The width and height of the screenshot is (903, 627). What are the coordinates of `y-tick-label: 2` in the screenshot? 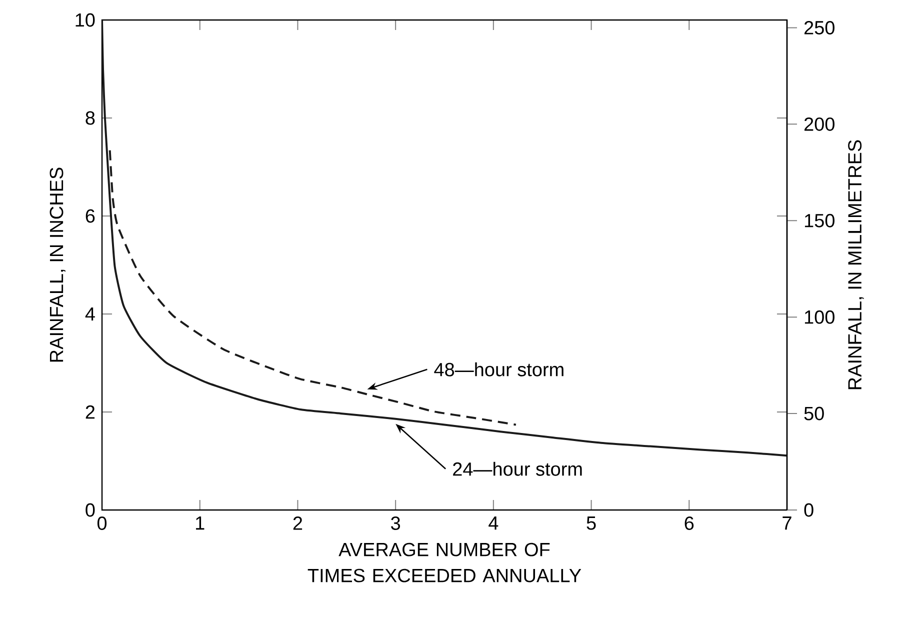 It's located at (90, 412).